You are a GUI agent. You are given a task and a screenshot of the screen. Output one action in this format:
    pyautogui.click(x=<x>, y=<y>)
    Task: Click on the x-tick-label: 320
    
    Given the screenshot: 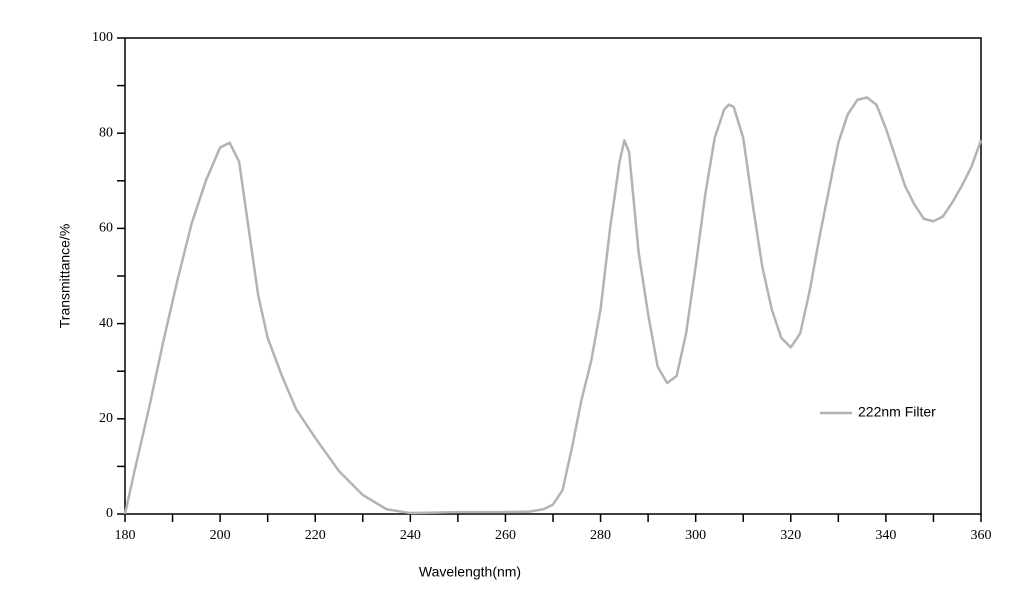 What is the action you would take?
    pyautogui.click(x=790, y=535)
    